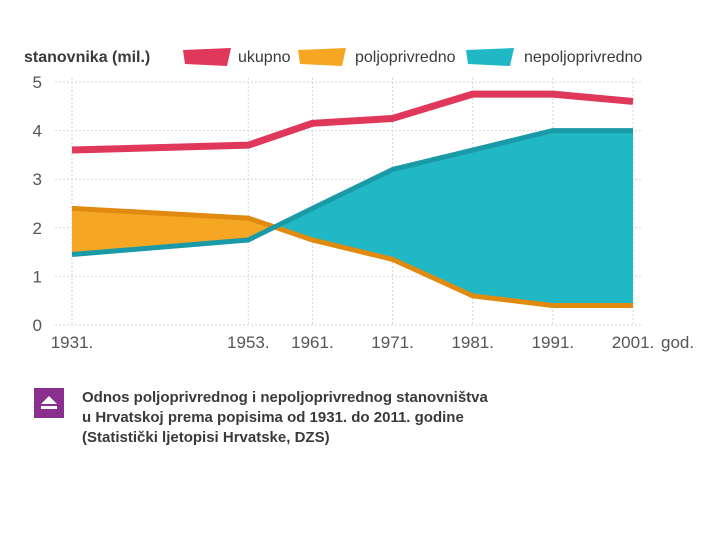  I want to click on x-tick-label-2: 1961., so click(312, 342).